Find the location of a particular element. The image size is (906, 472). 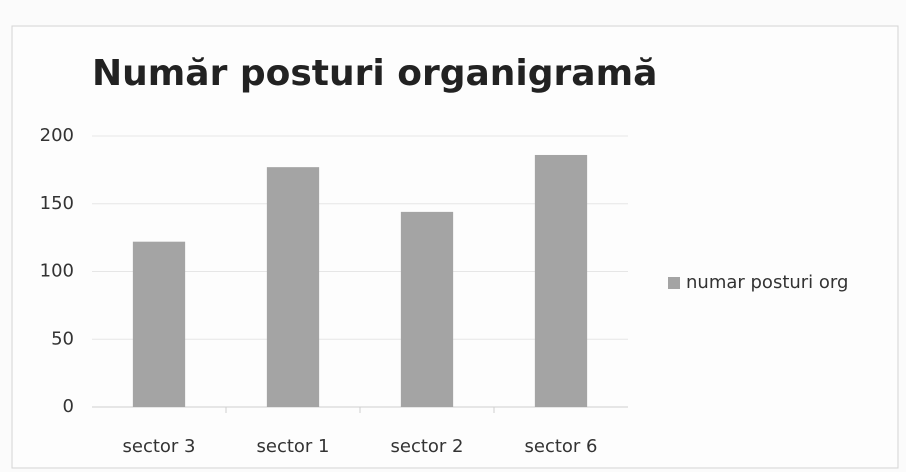

x-tick-label: sector 2 is located at coordinates (427, 446).